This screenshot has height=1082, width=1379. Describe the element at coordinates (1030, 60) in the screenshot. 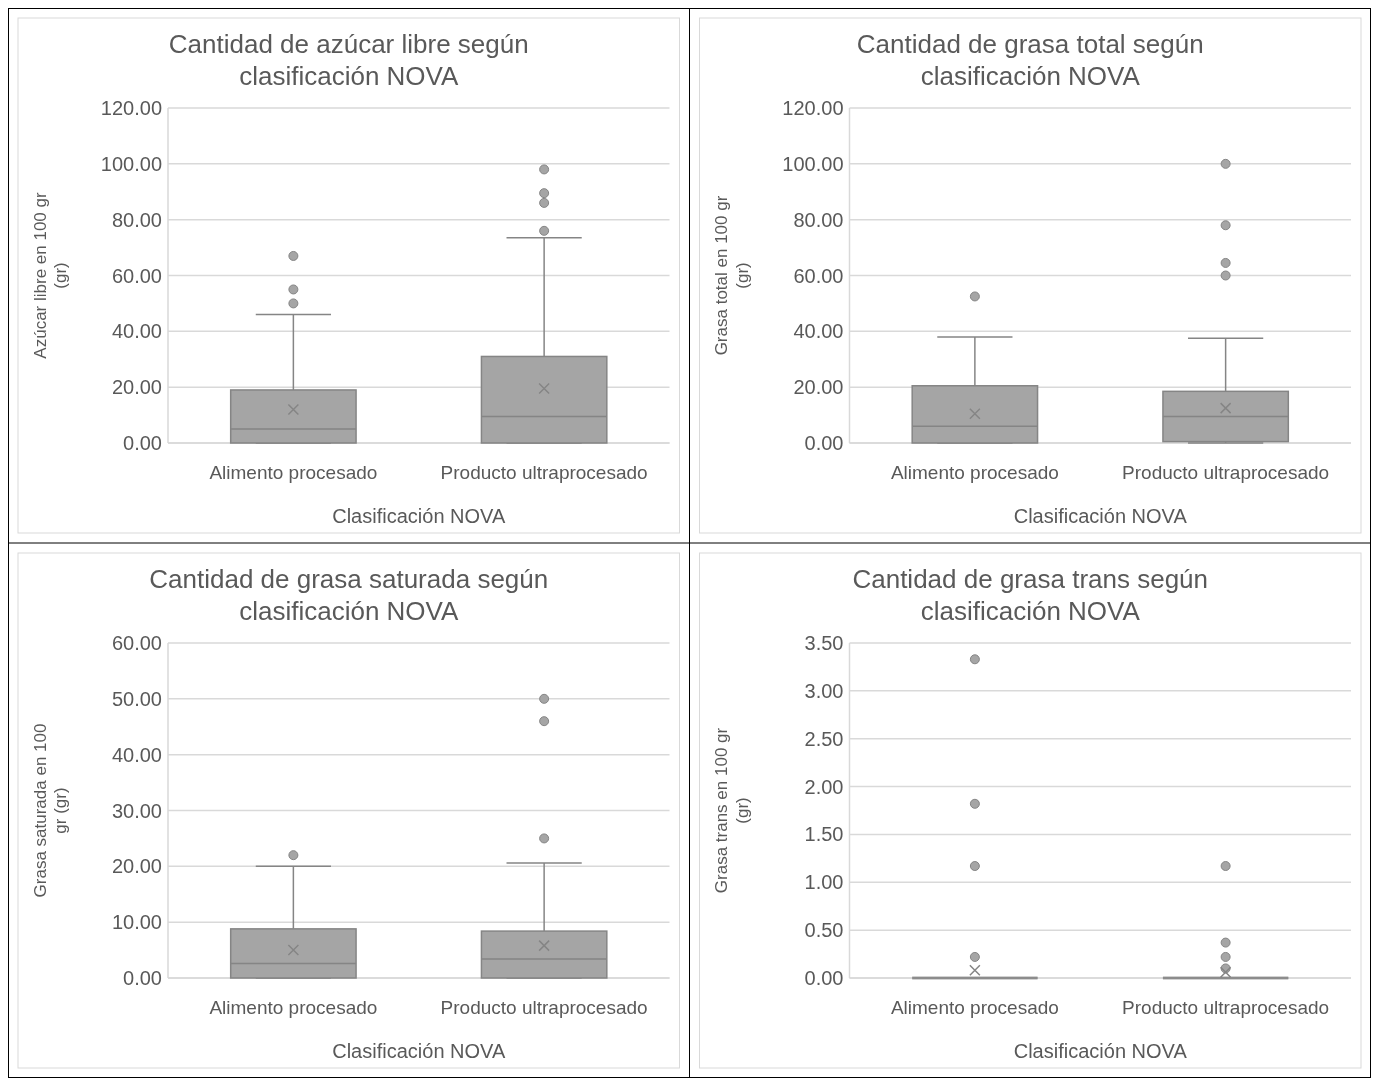

I see `chart-title: Cantidad de grasa total según clasificación NOVA` at that location.